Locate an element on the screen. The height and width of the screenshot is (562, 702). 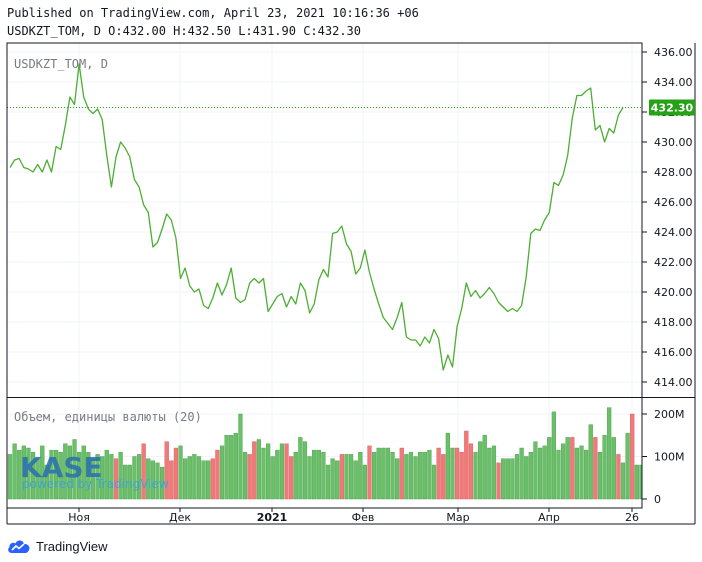
kase-logo: KASE is located at coordinates (61, 467).